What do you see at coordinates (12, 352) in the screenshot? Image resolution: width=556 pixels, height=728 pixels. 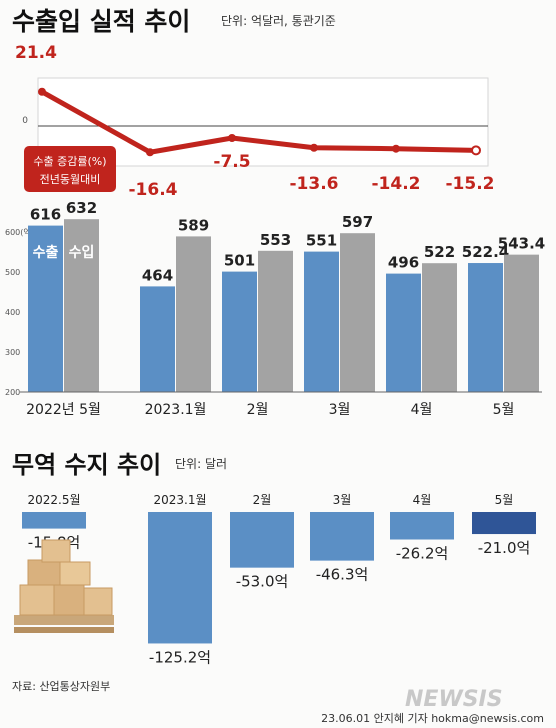 I see `y-tick-300: 300` at bounding box center [12, 352].